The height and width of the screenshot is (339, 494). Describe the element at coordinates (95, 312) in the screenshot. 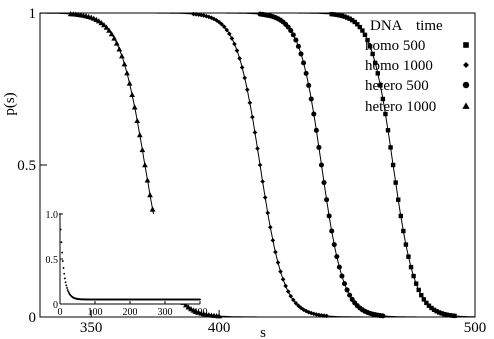

I see `inset-x-tick-label: 100` at that location.